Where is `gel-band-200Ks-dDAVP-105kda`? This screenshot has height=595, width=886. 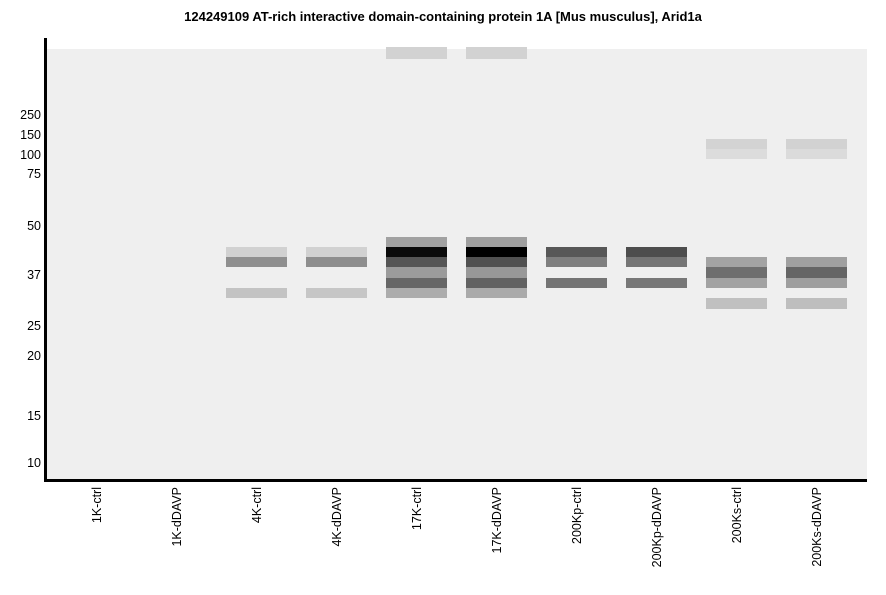
gel-band-200Ks-dDAVP-105kda is located at coordinates (816, 154).